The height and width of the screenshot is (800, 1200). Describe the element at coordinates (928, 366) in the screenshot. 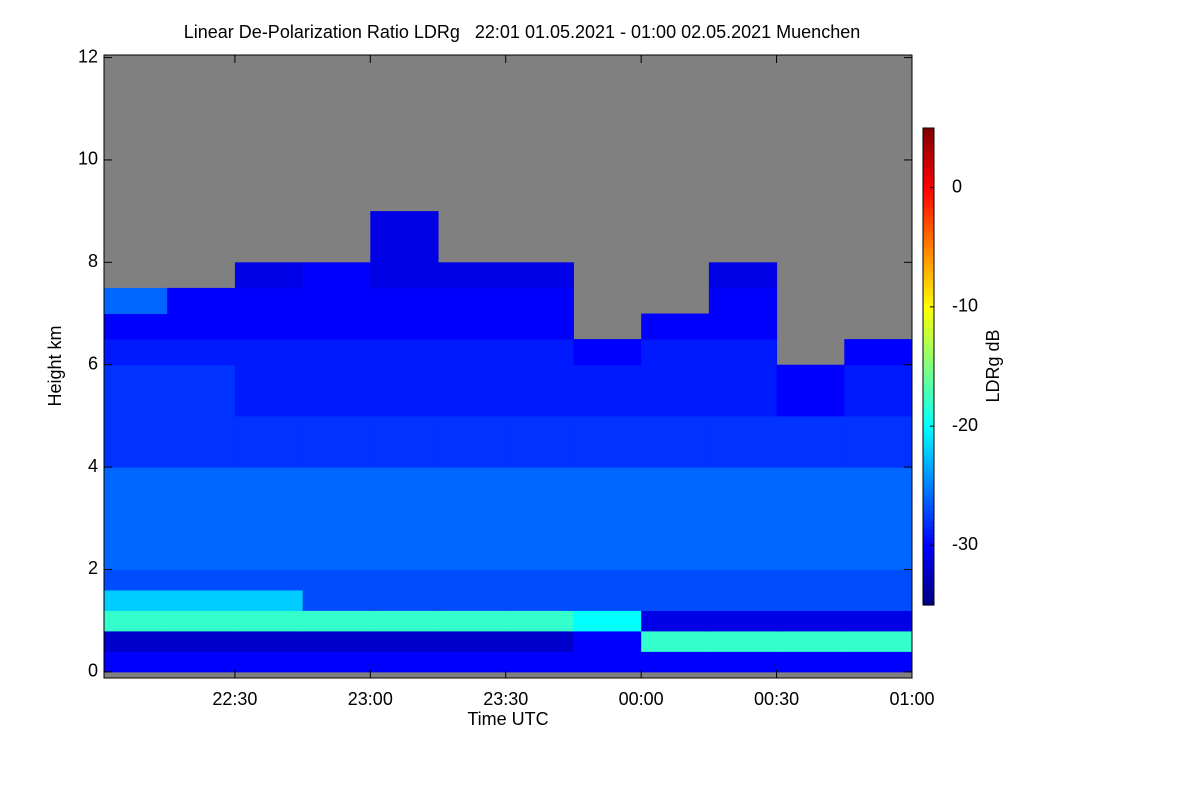

I see `colorbar-frame` at that location.